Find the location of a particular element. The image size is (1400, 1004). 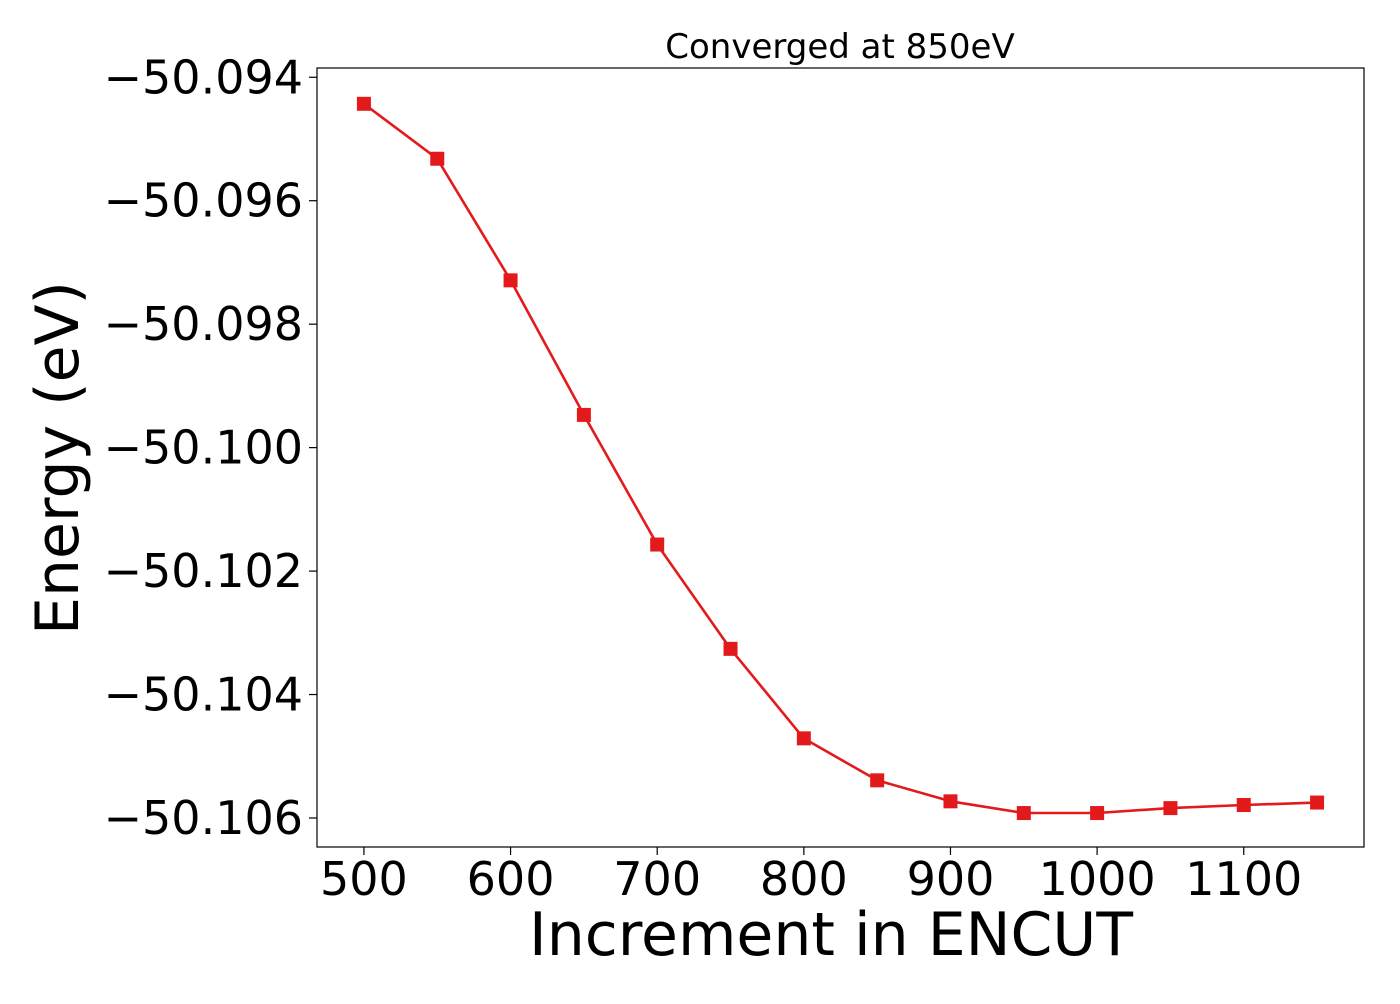

y-tick-label: −50.102 is located at coordinates (204, 571).